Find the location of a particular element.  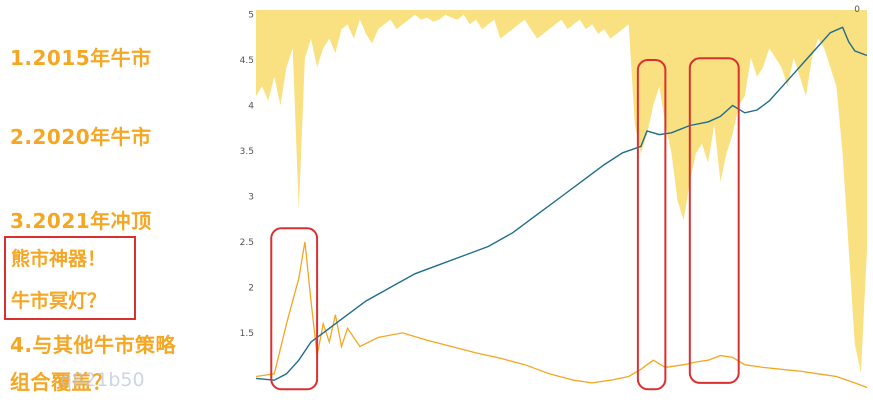

y-axis-ticks: 1.5 2 2.5 3 3.5 4 4.5 5 is located at coordinates (247, 175).